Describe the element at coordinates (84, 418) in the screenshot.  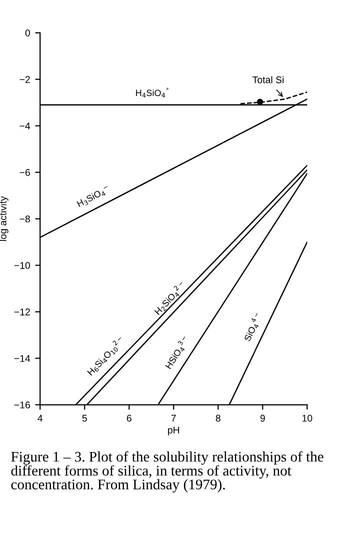
I see `x-tick-label: 5` at that location.